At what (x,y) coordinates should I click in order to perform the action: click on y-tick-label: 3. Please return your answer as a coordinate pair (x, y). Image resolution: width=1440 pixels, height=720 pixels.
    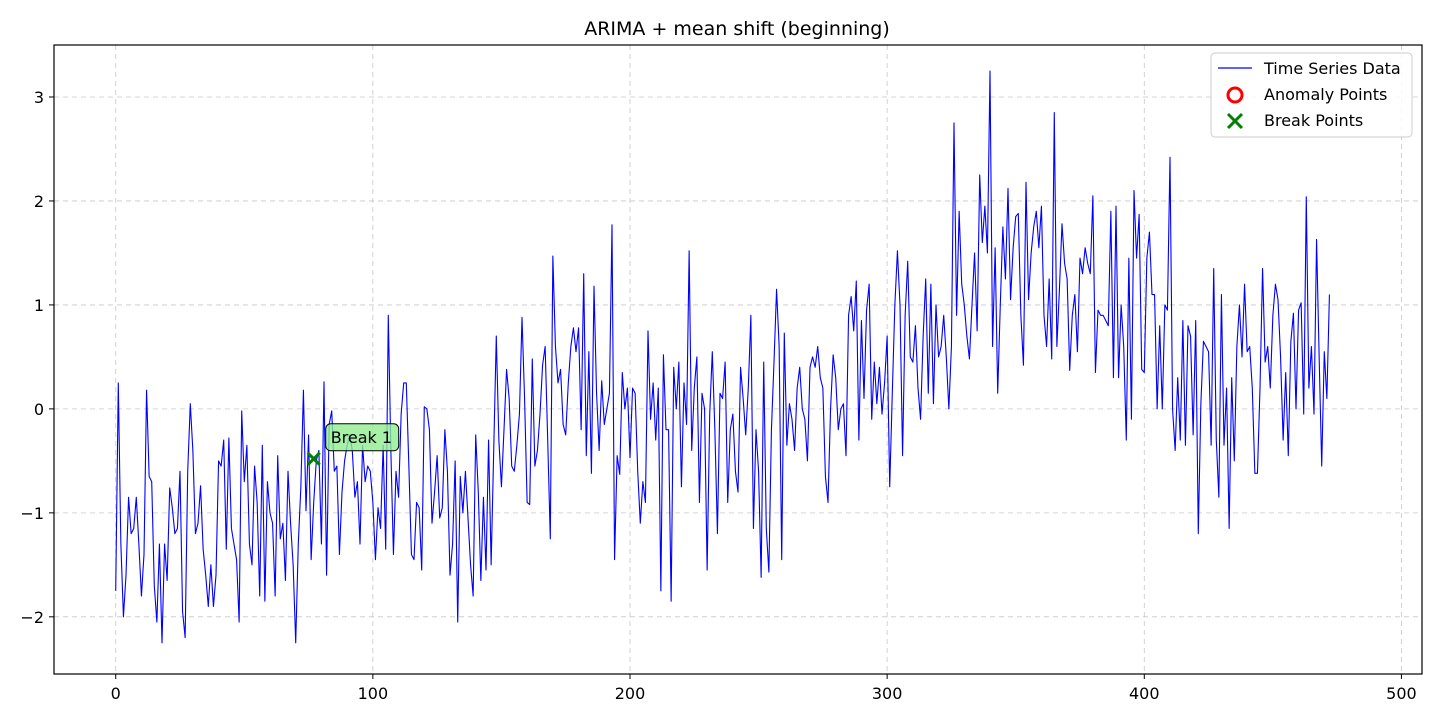
    Looking at the image, I should click on (39, 97).